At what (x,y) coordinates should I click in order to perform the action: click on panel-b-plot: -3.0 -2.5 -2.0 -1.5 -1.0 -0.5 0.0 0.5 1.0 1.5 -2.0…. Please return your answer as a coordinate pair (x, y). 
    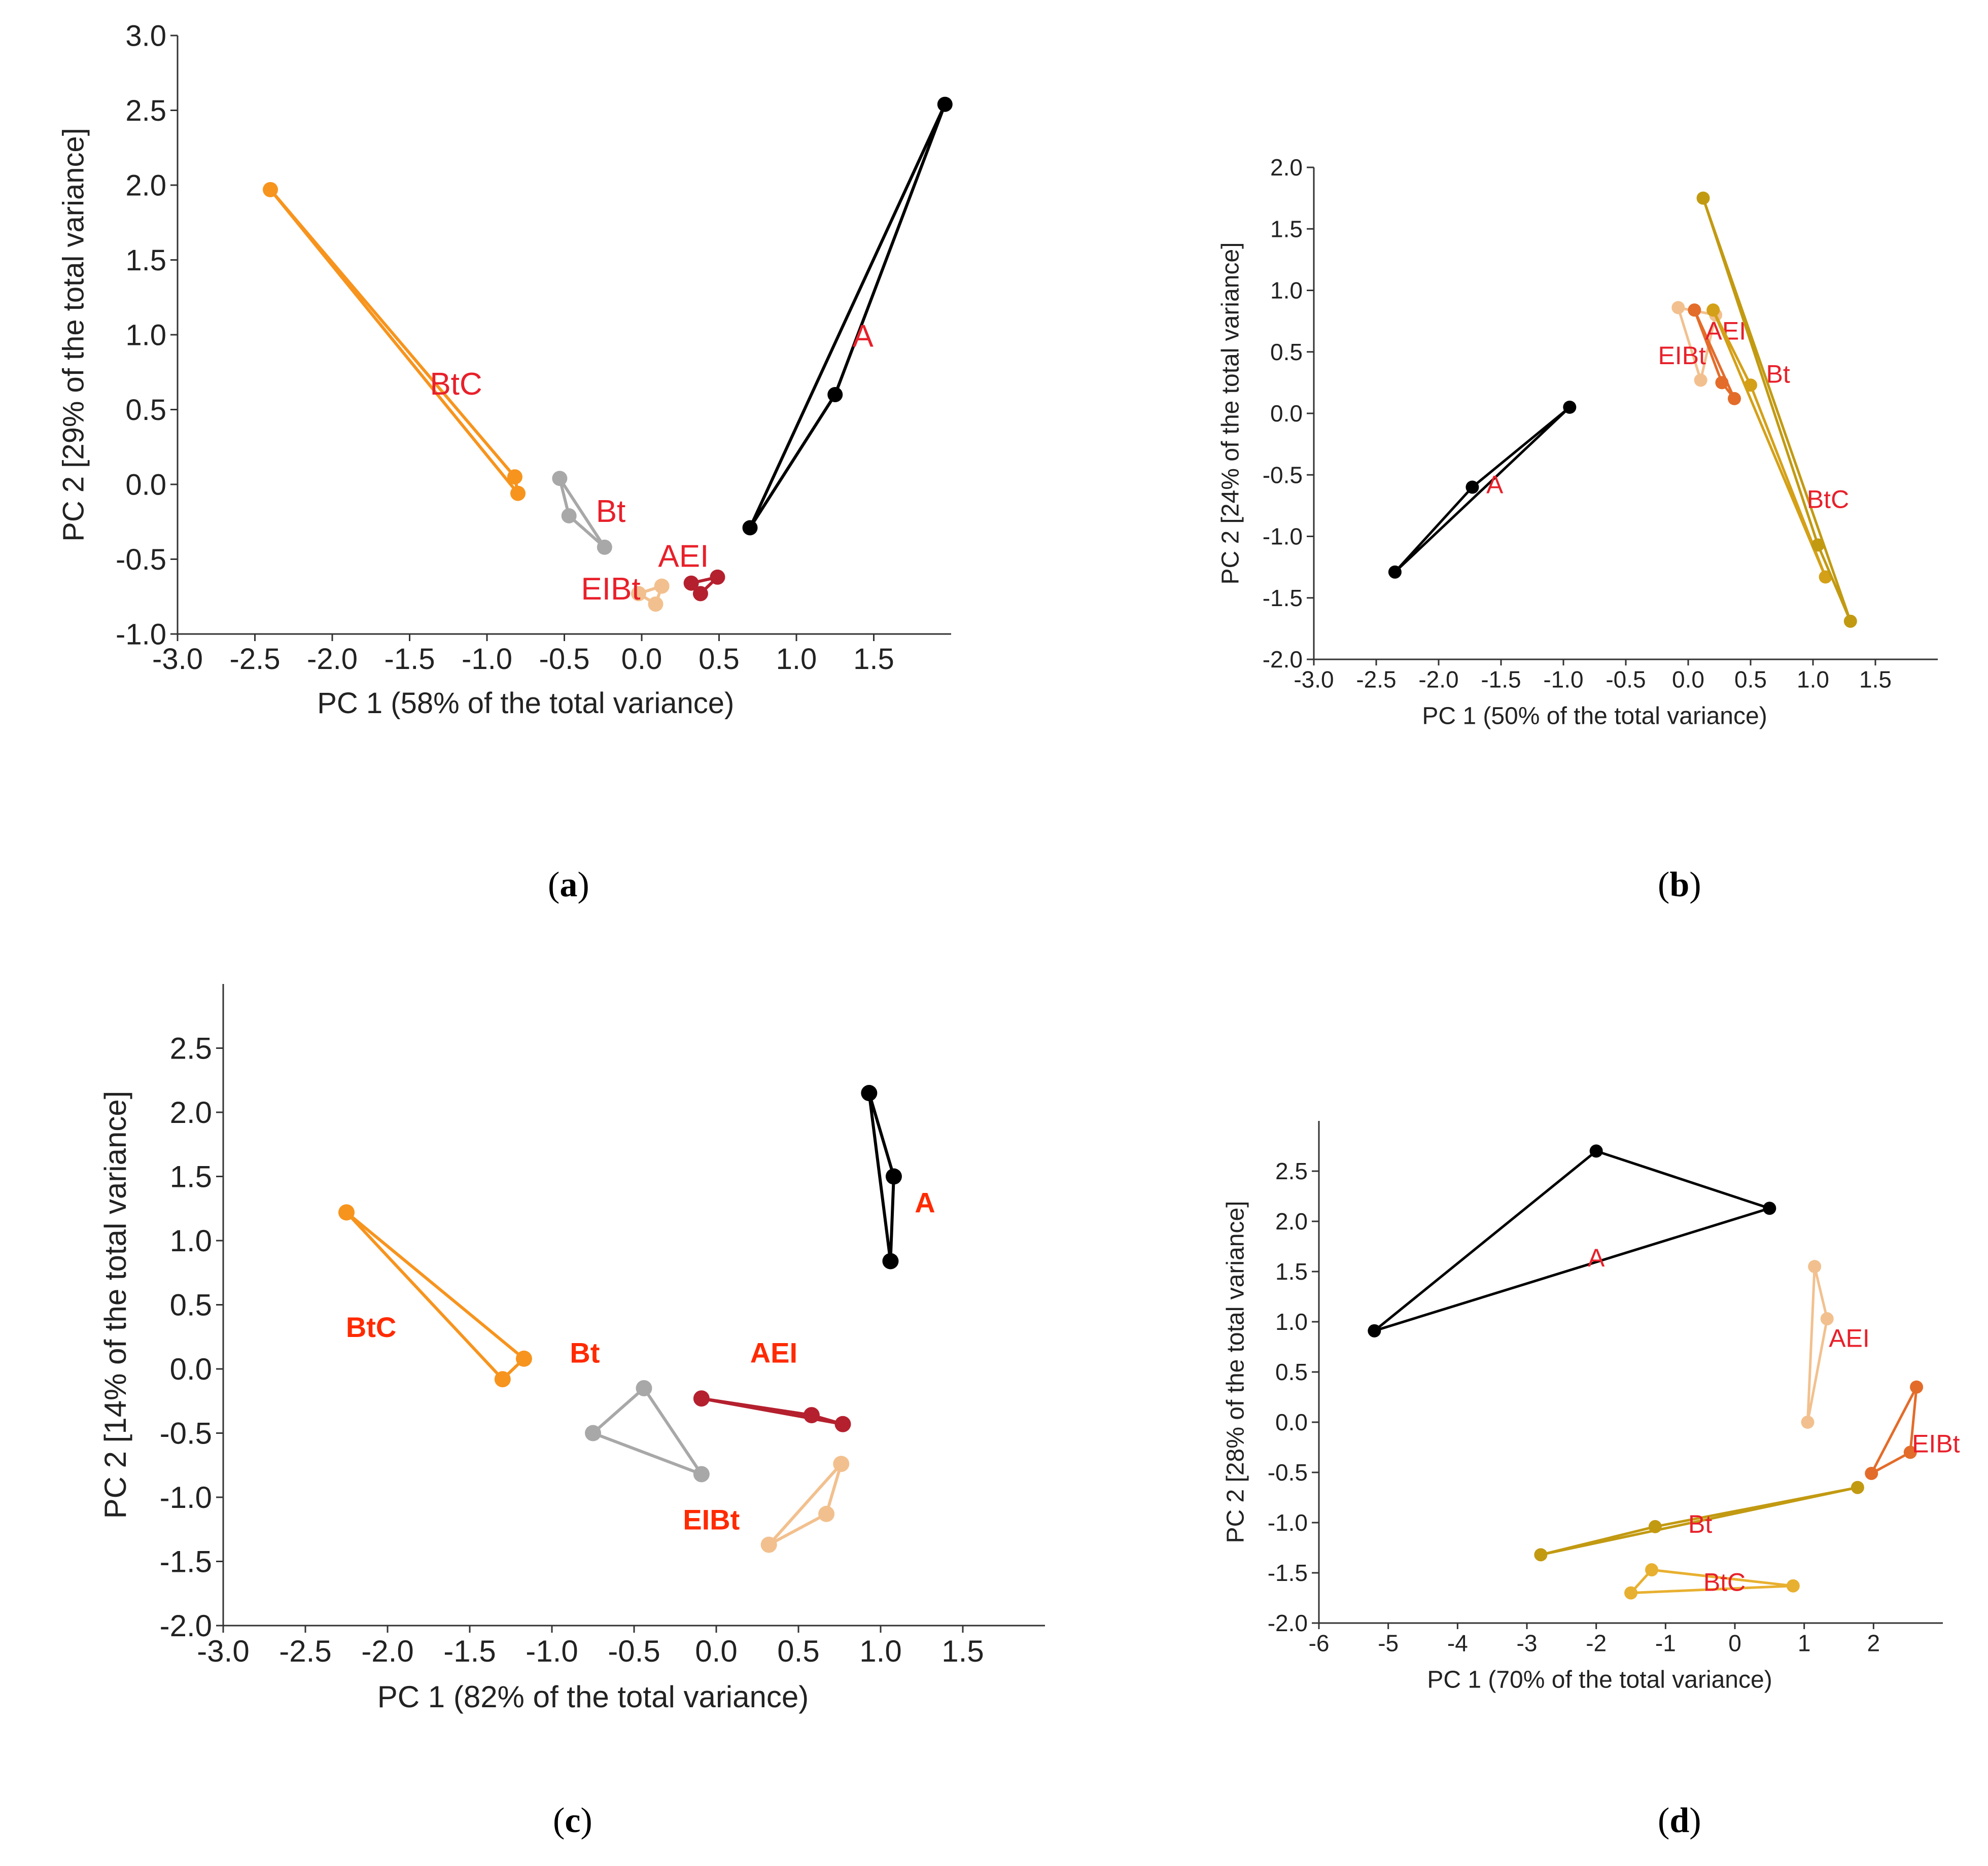
    Looking at the image, I should click on (1577, 442).